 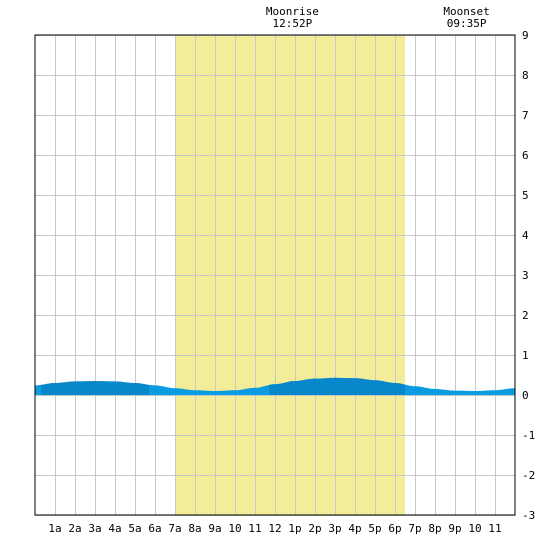 What do you see at coordinates (528, 475) in the screenshot?
I see `y-tick-label: -2` at bounding box center [528, 475].